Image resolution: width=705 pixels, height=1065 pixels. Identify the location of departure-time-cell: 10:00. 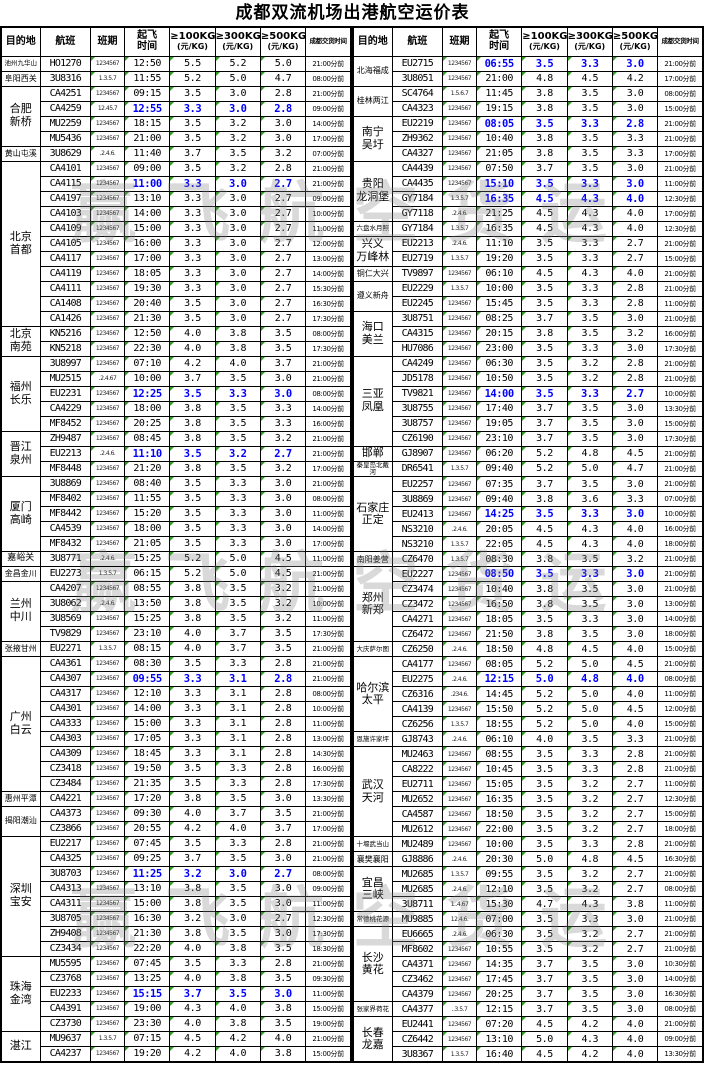
(499, 844).